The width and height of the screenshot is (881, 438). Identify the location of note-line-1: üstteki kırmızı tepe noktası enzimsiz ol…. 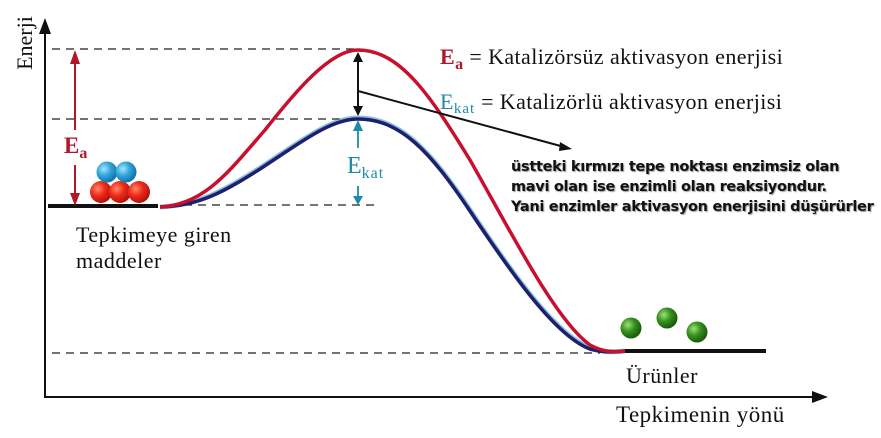
(675, 167).